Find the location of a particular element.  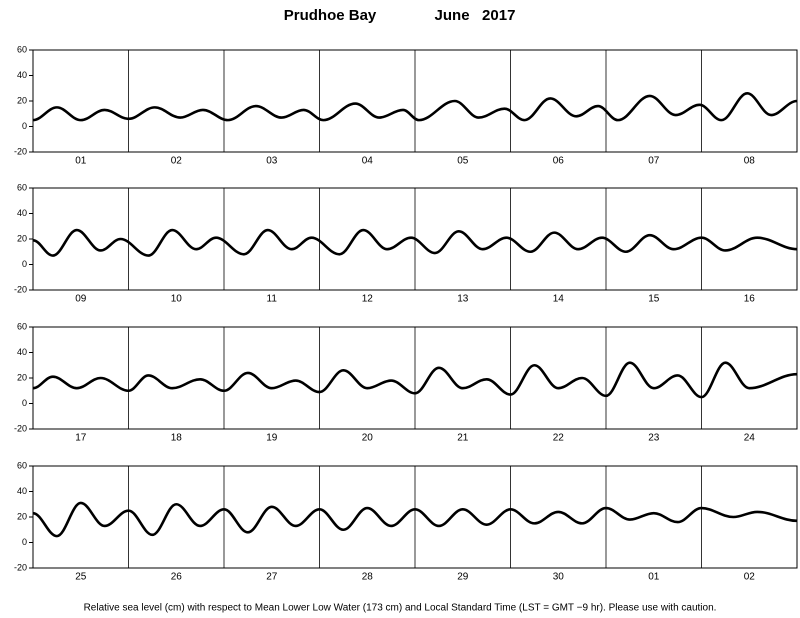

day-label: 19 is located at coordinates (272, 438).